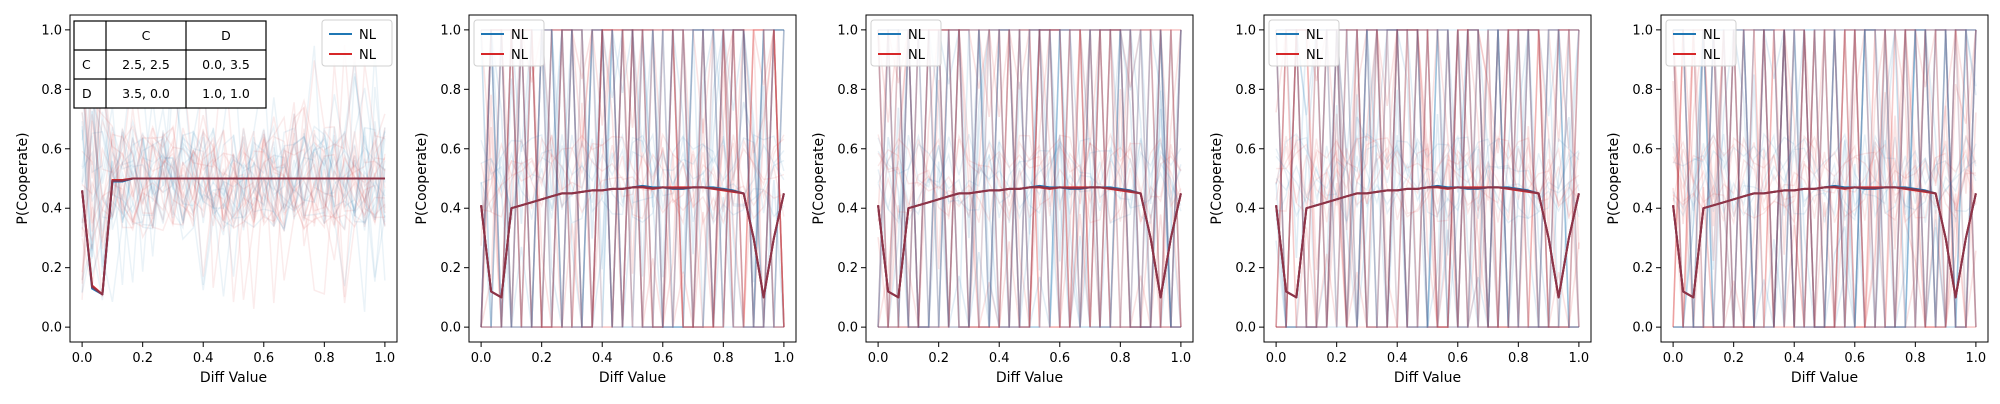 The height and width of the screenshot is (404, 2000). I want to click on x-tick-label: 0.0, so click(82, 358).